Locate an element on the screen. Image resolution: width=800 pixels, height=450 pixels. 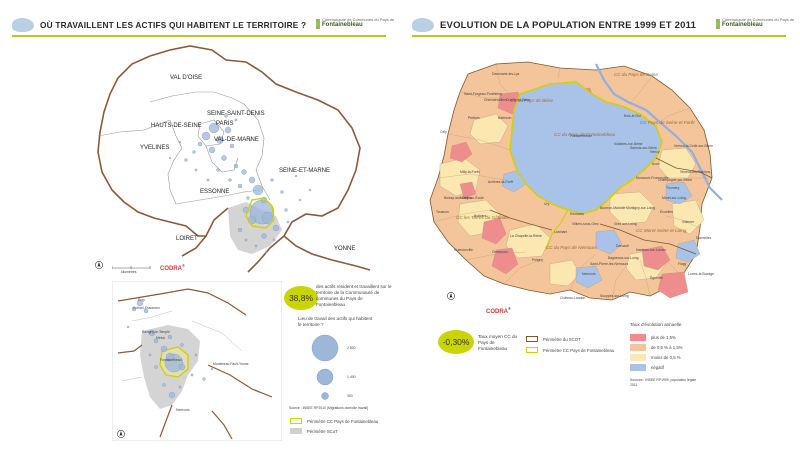
commune-label: Bourron-Marlotte is located at coordinates (613, 208).